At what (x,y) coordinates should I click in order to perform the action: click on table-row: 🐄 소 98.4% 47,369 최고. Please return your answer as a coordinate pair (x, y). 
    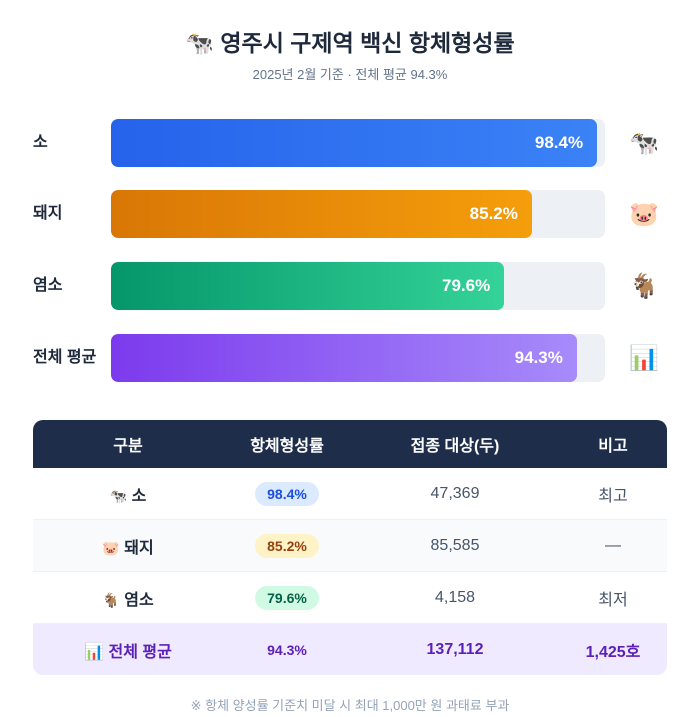
    Looking at the image, I should click on (350, 494).